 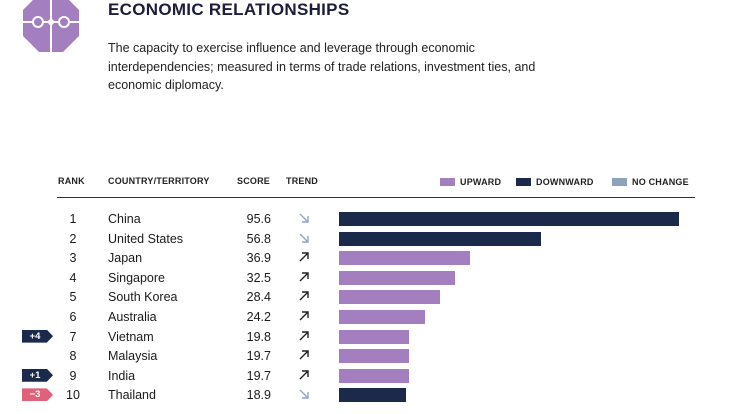 What do you see at coordinates (254, 181) in the screenshot?
I see `score-column-header: SCORE` at bounding box center [254, 181].